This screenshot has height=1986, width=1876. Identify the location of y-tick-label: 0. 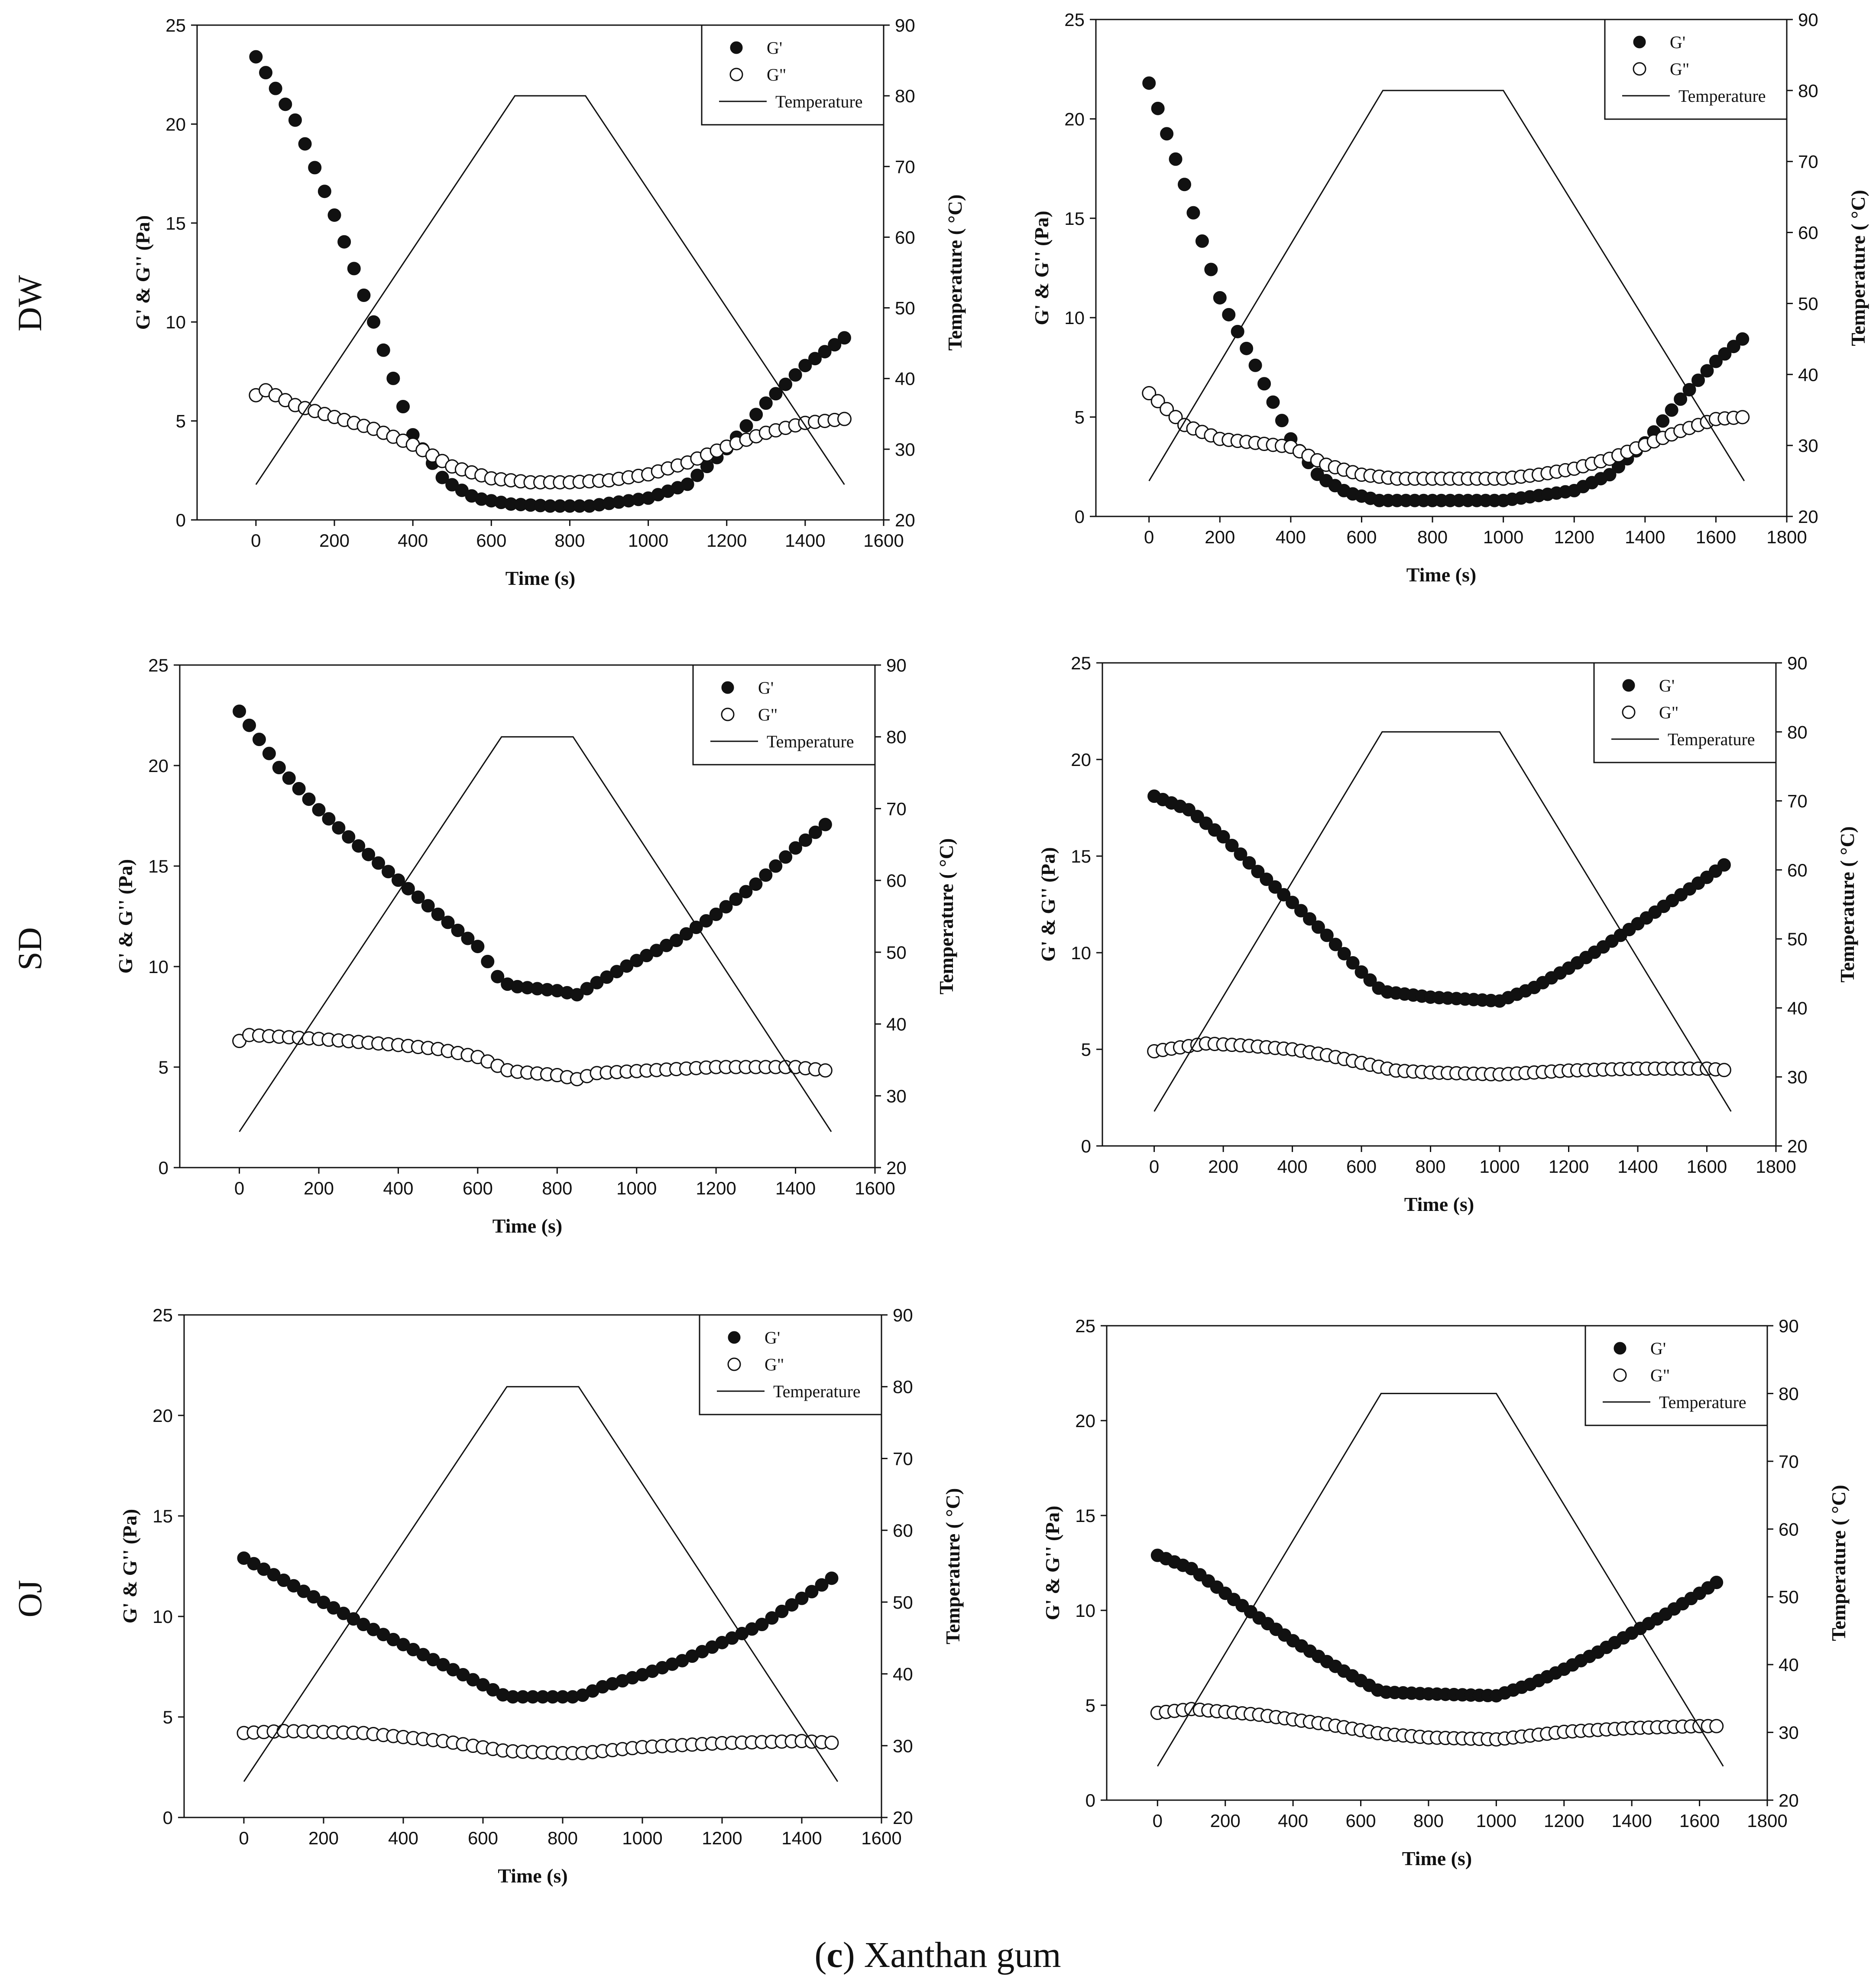
(1090, 1801).